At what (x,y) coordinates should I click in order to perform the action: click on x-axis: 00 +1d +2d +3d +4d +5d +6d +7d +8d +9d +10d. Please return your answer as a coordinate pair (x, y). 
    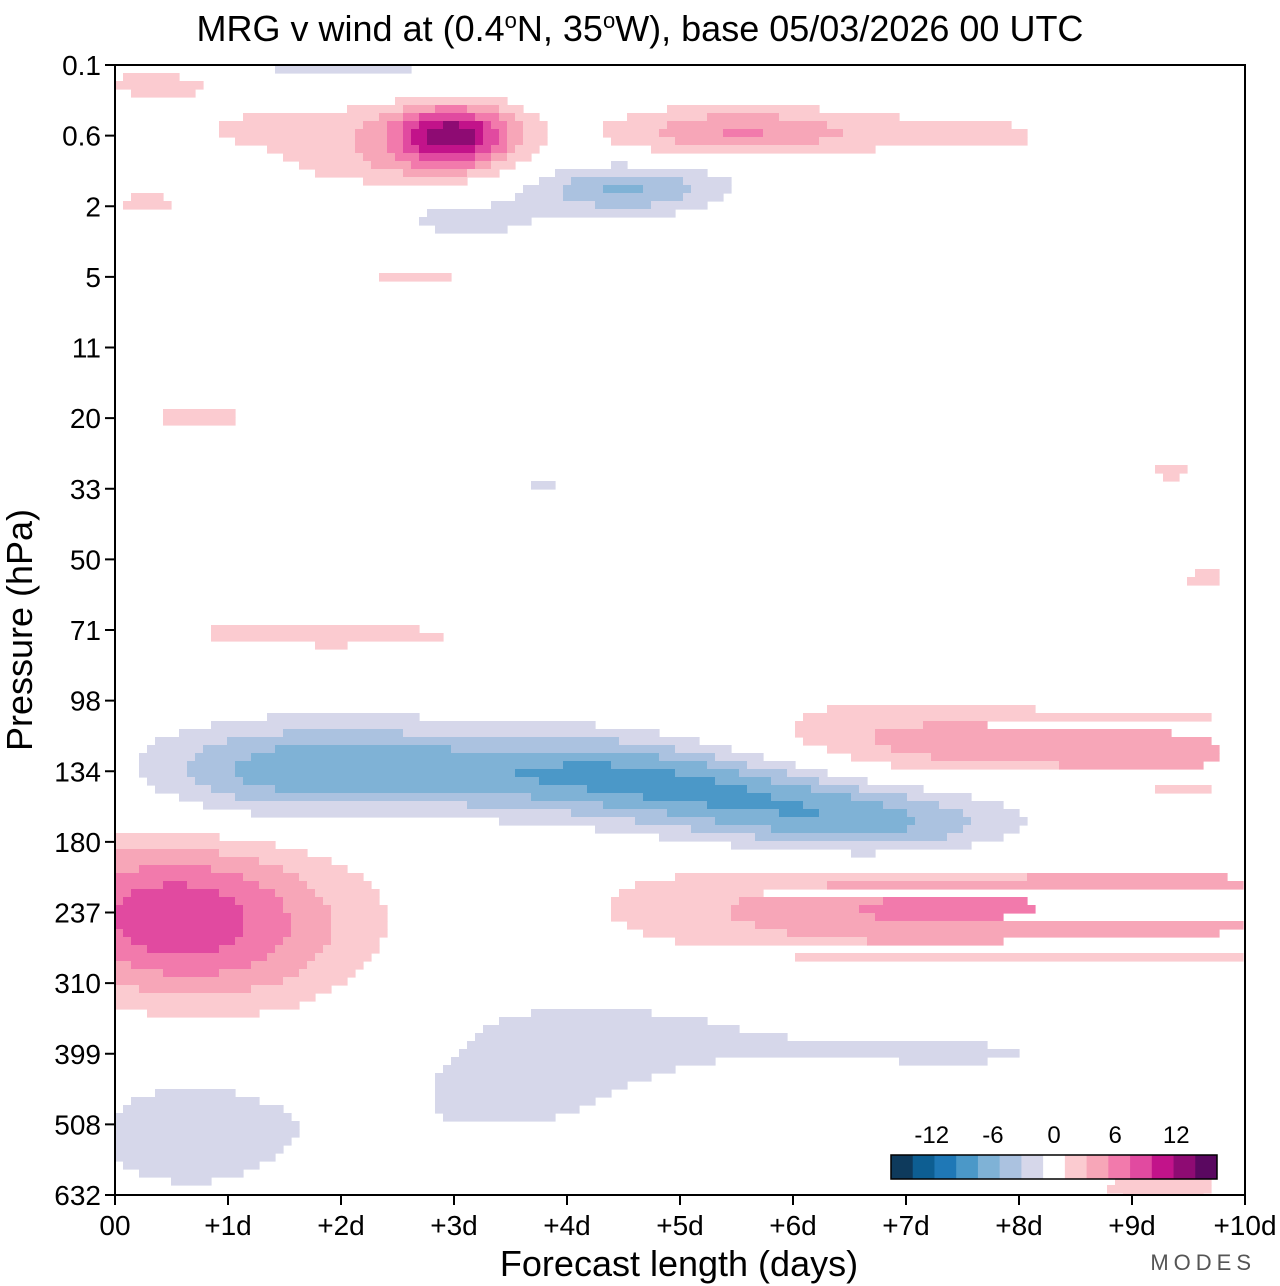
    Looking at the image, I should click on (688, 1218).